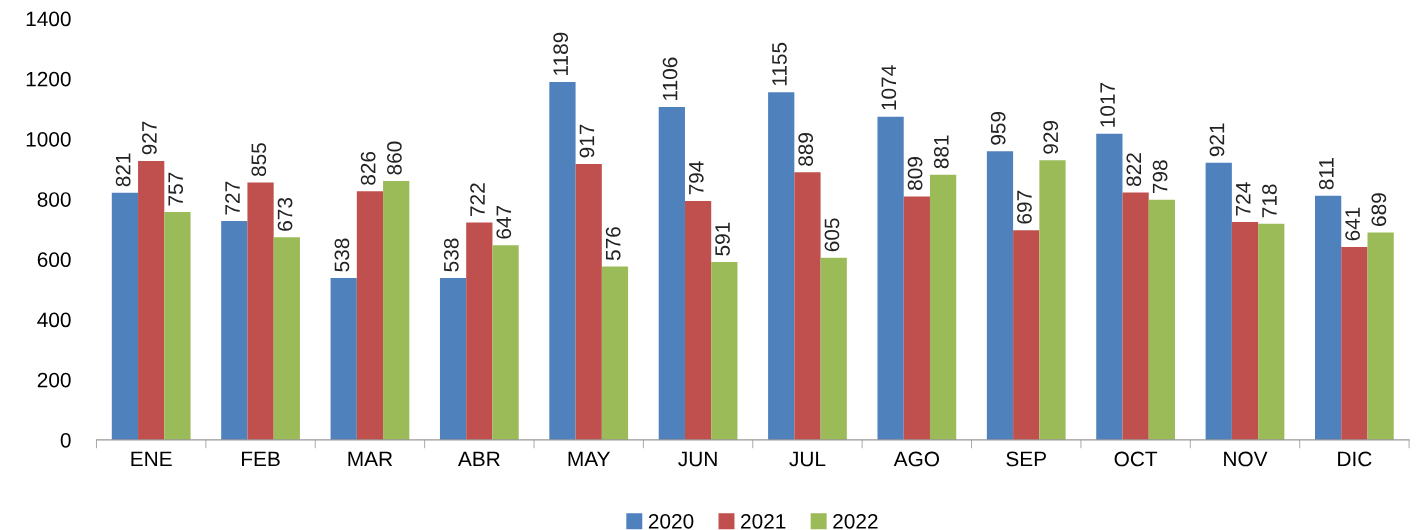 The width and height of the screenshot is (1419, 530). What do you see at coordinates (763, 521) in the screenshot?
I see `legend-label: 2021` at bounding box center [763, 521].